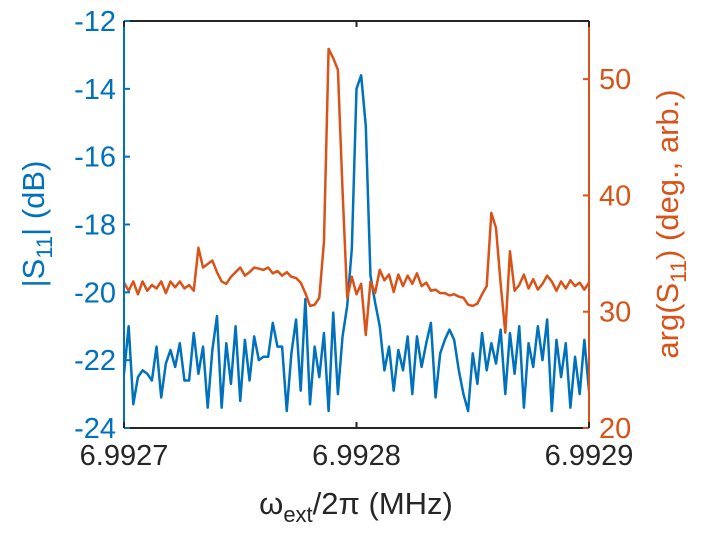 This screenshot has width=706, height=536. What do you see at coordinates (95, 429) in the screenshot?
I see `left-y-tick-label: -24` at bounding box center [95, 429].